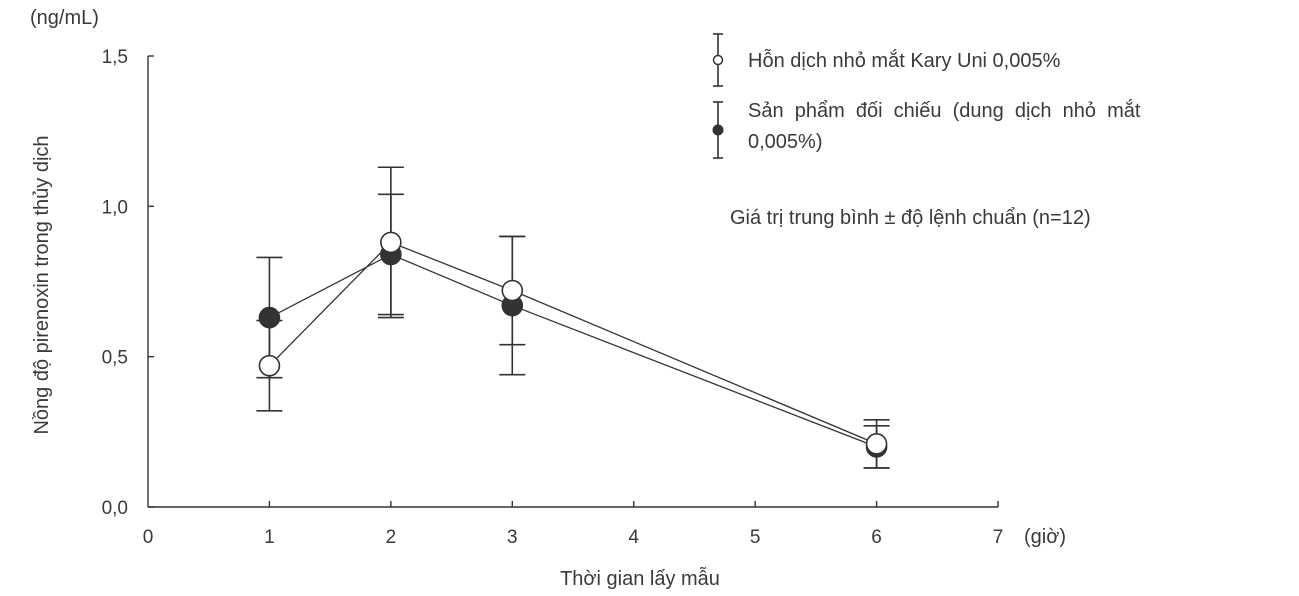 The width and height of the screenshot is (1299, 596). Describe the element at coordinates (115, 57) in the screenshot. I see `y-tick-label: 1,5` at that location.